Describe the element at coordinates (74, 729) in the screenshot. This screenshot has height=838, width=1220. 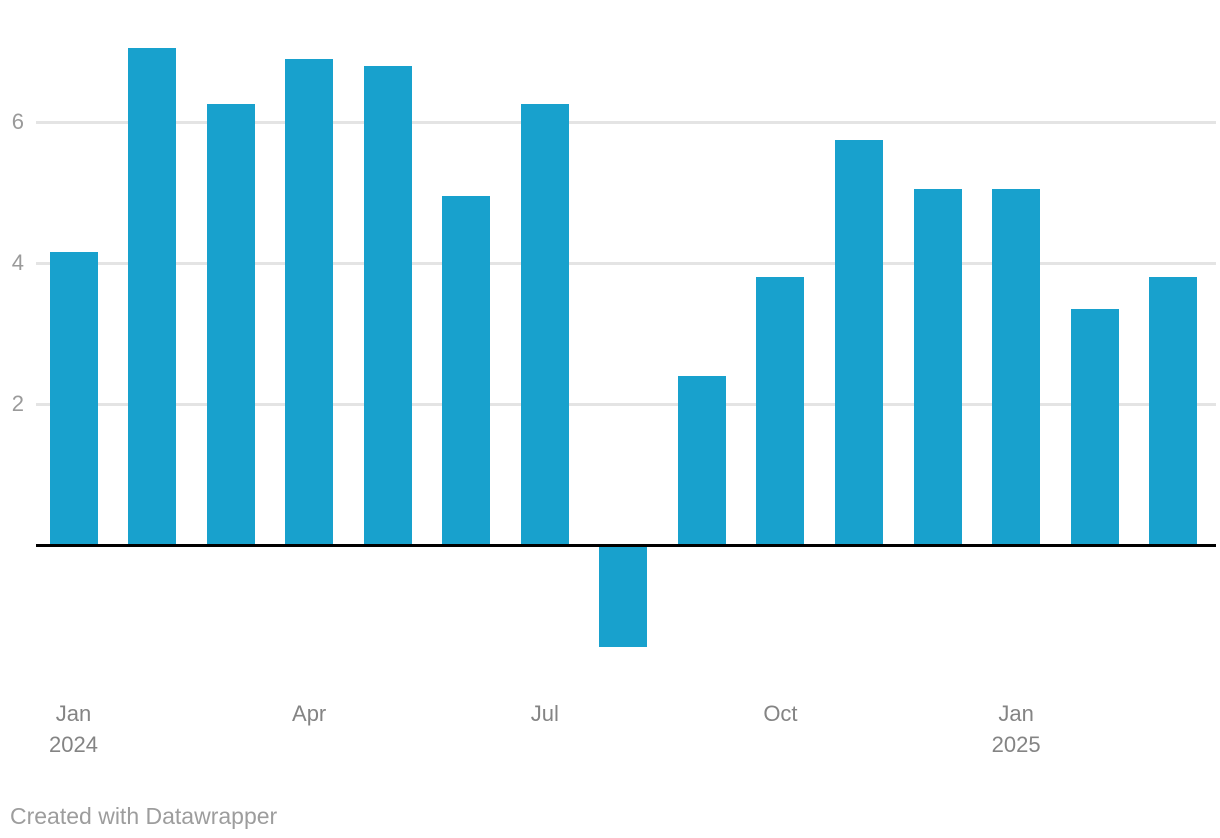
I see `x-tick-label-jan-2024: Jan 2024` at that location.